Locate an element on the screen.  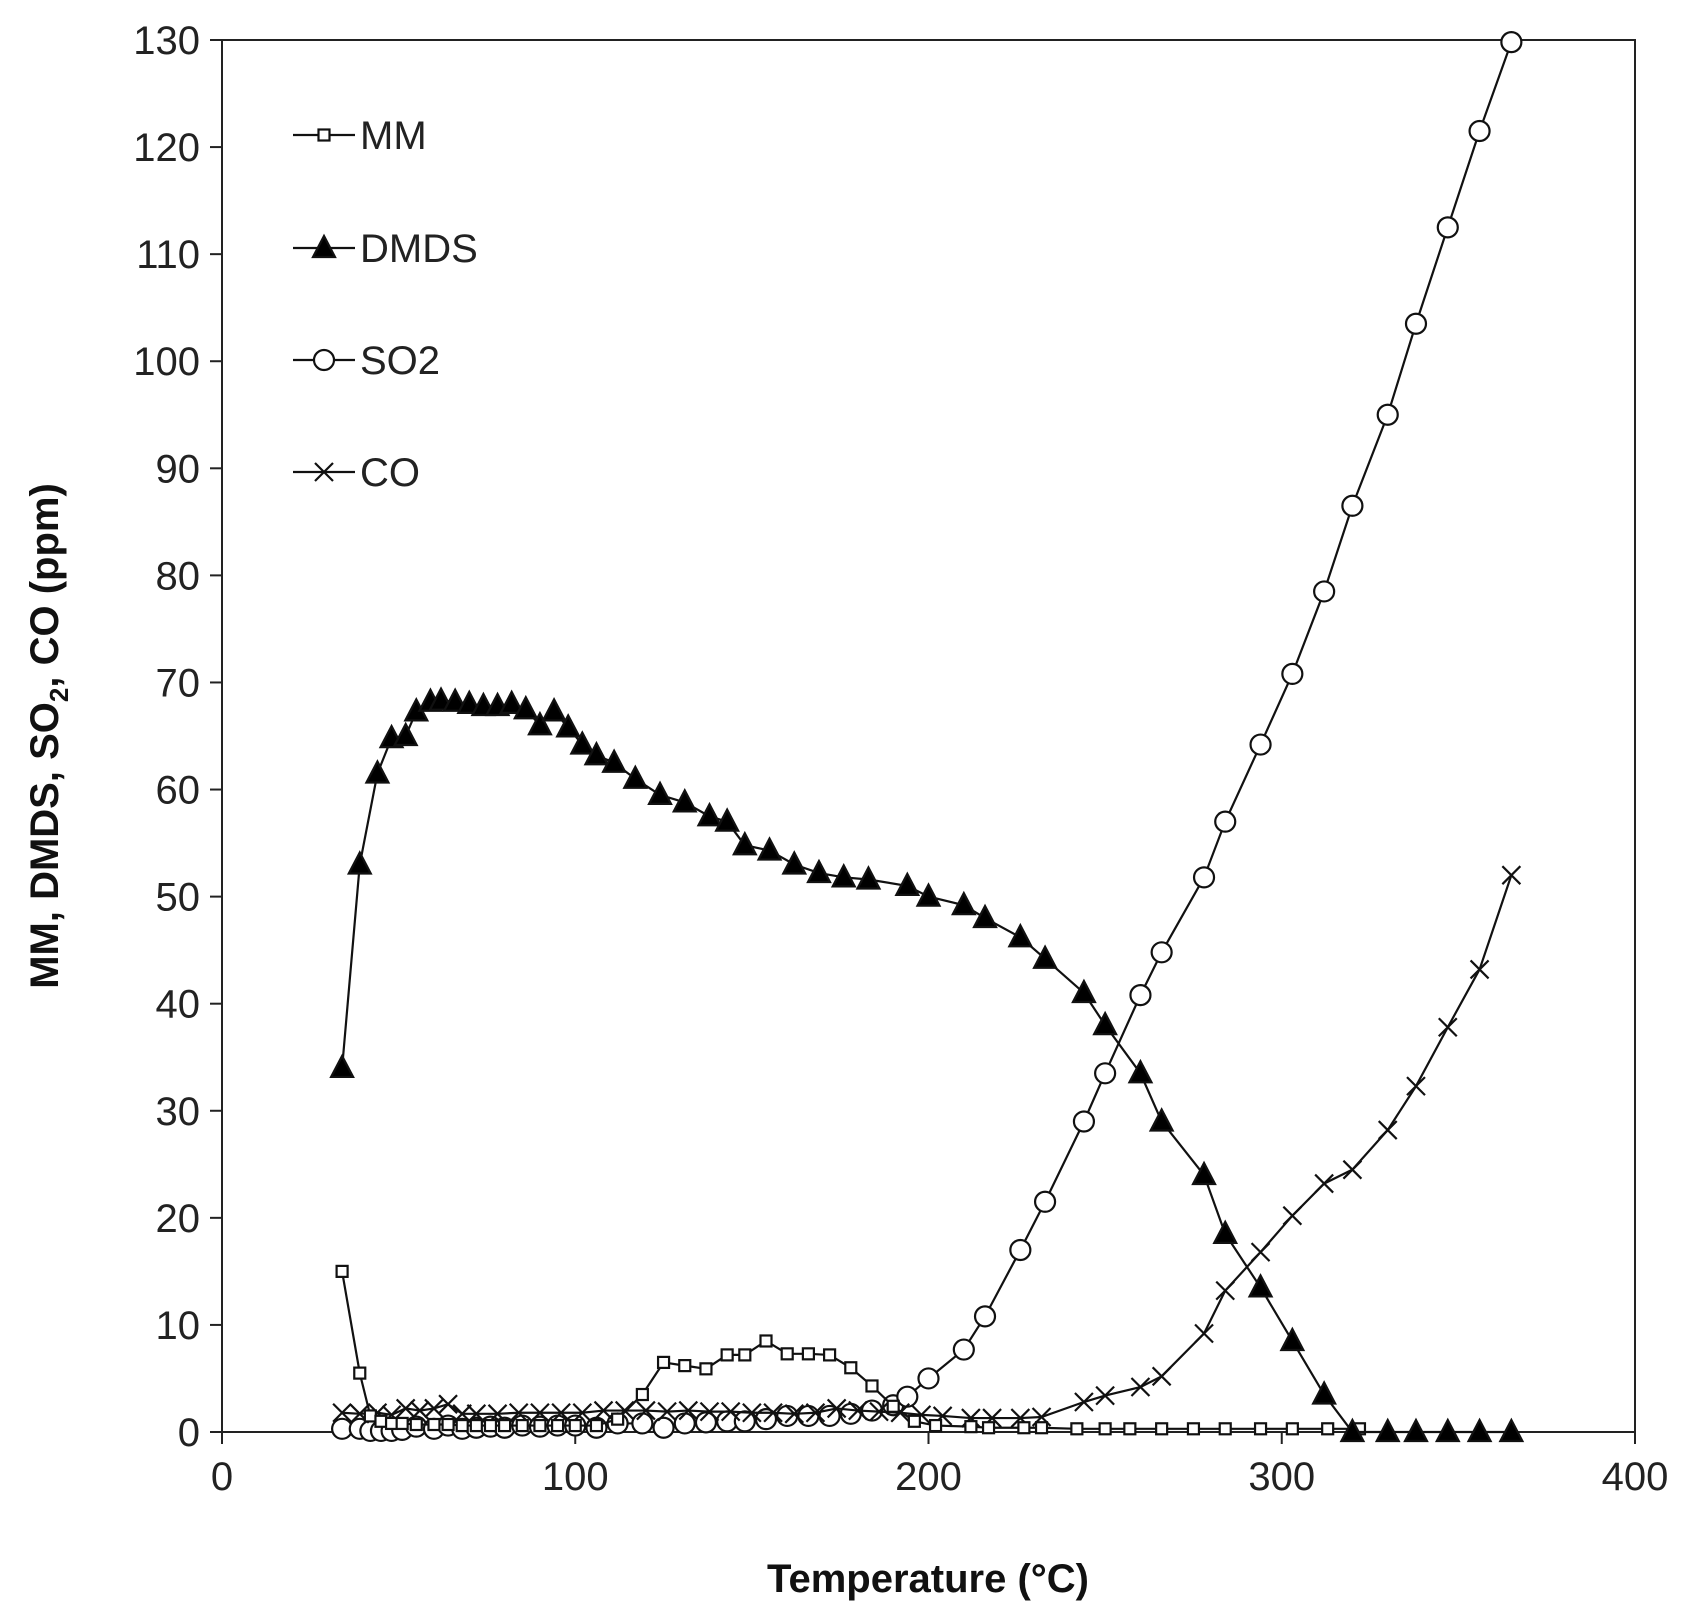
y-tick-label: 90 is located at coordinates (178, 469).